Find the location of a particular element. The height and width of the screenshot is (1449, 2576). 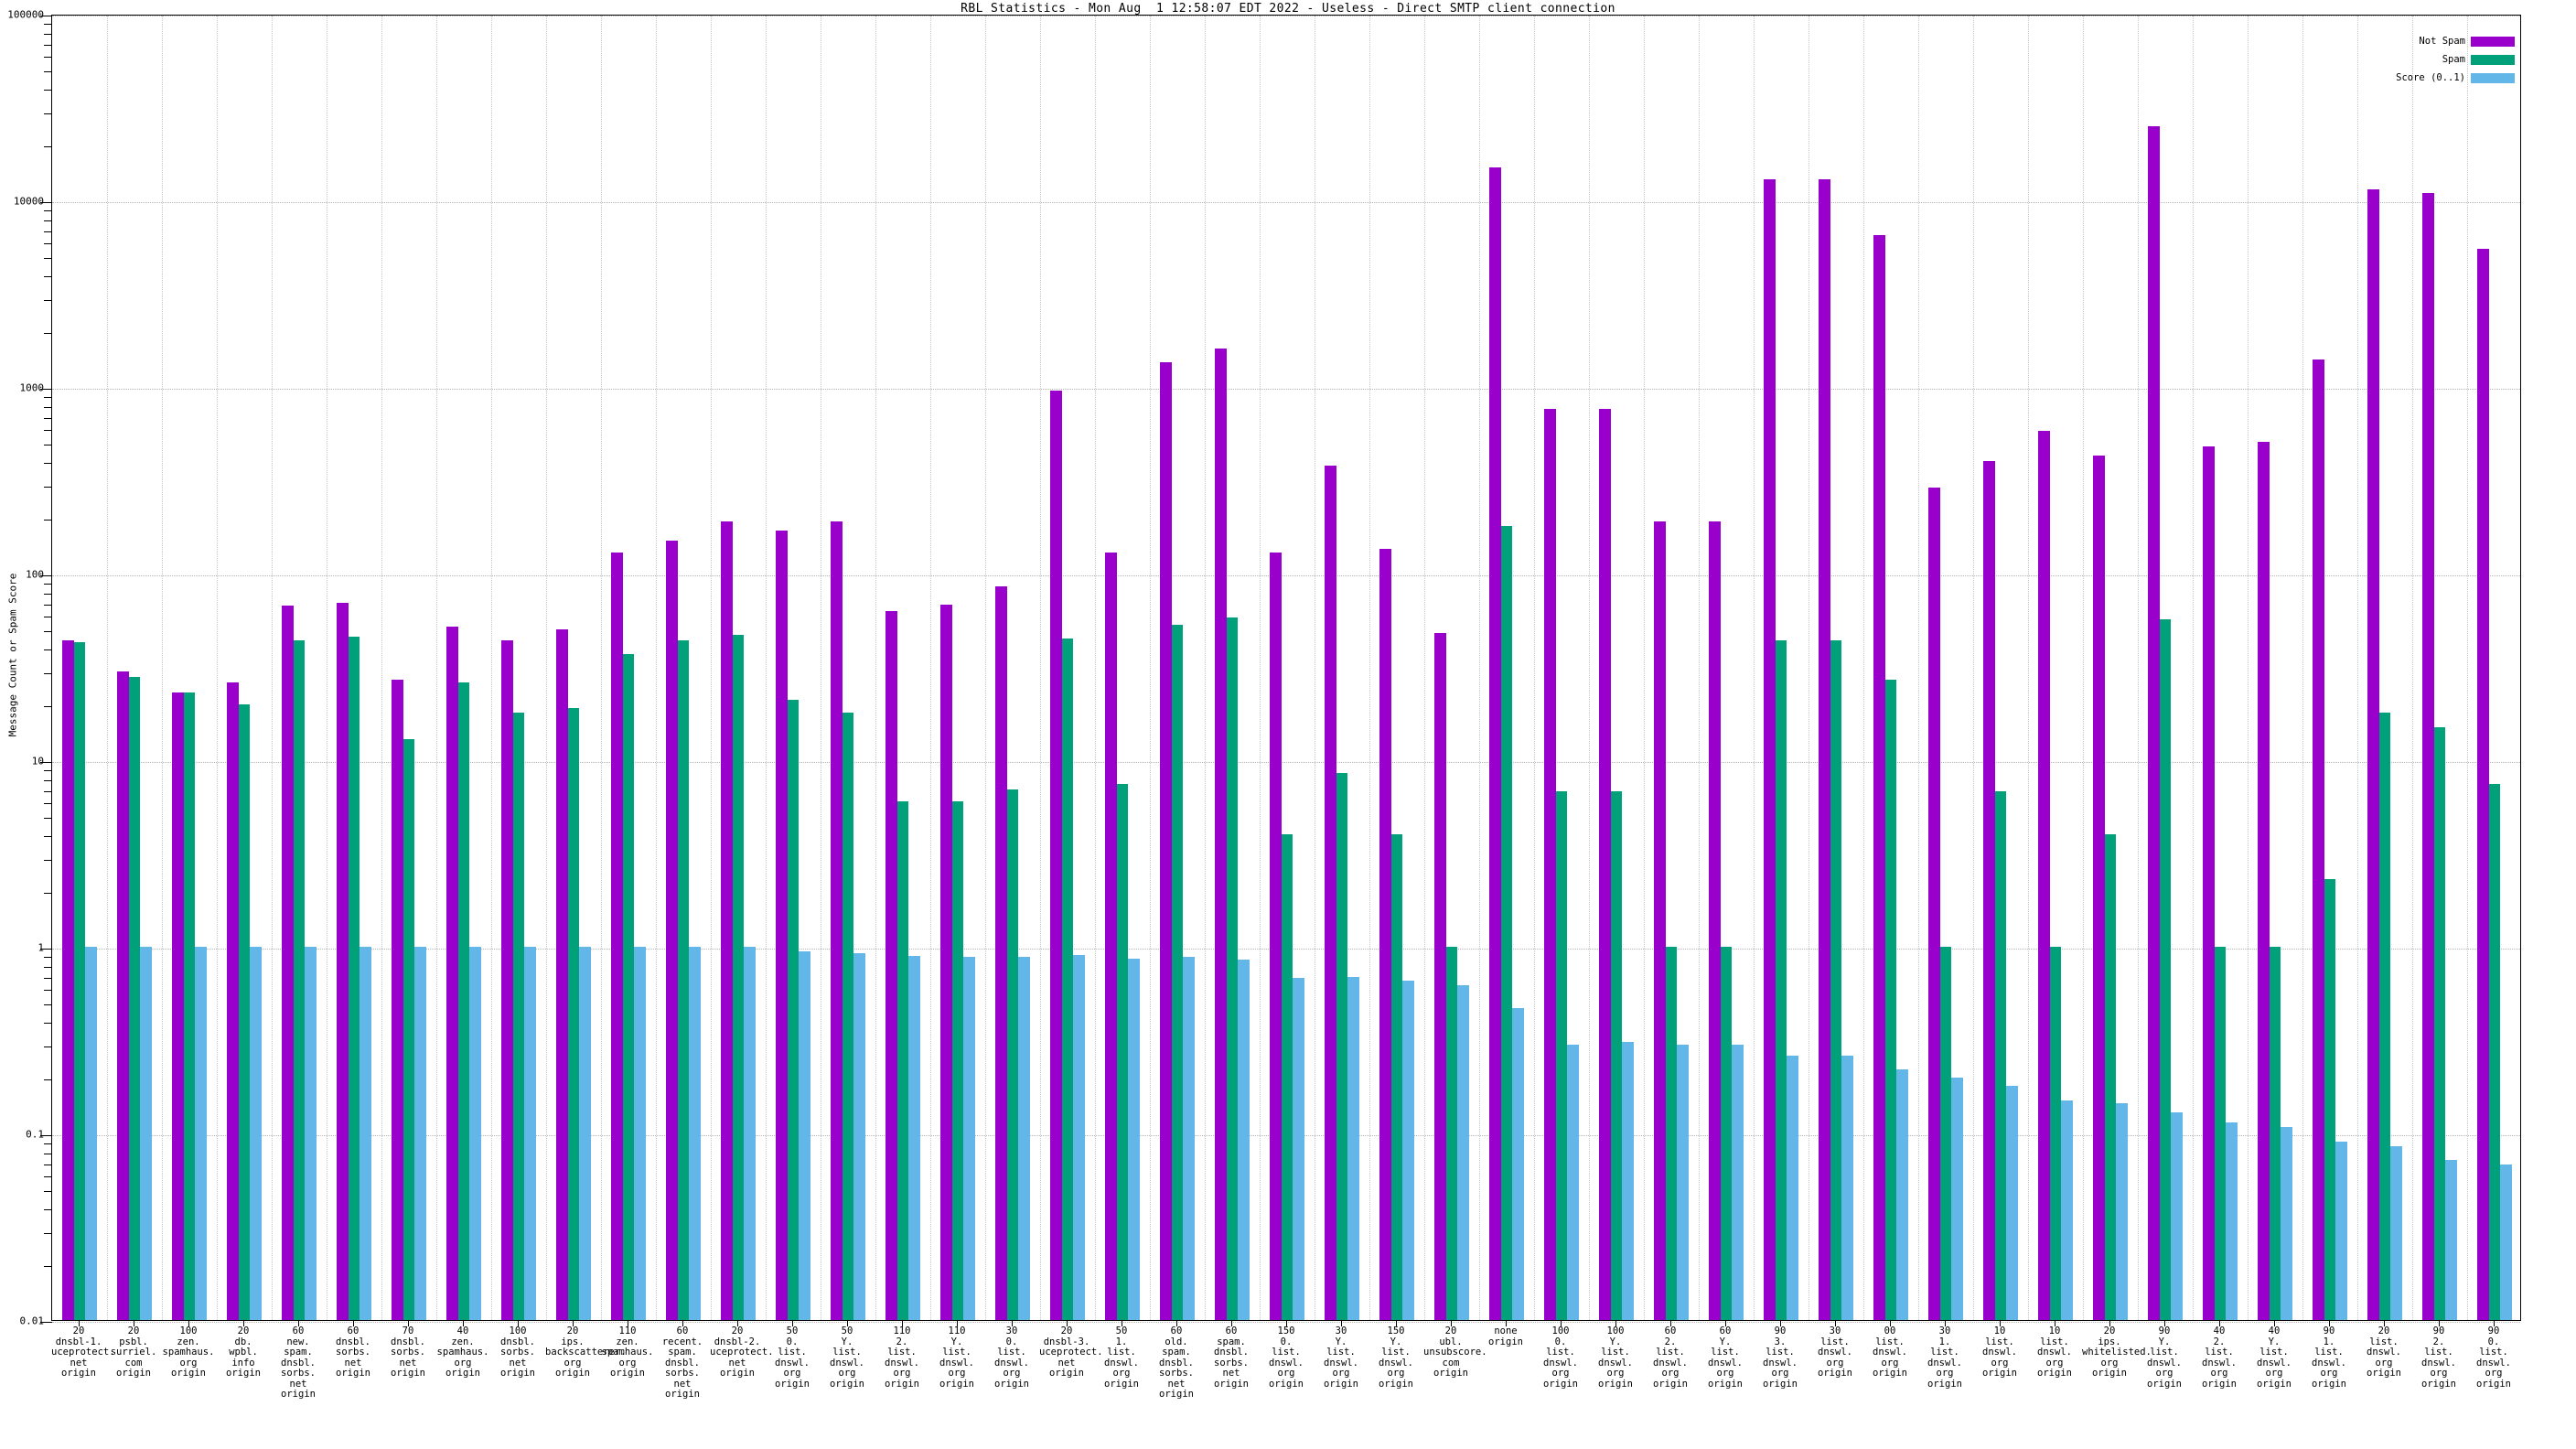

x-axis-tick-label: 30 0. list. dnswl. org origin is located at coordinates (1012, 1358).